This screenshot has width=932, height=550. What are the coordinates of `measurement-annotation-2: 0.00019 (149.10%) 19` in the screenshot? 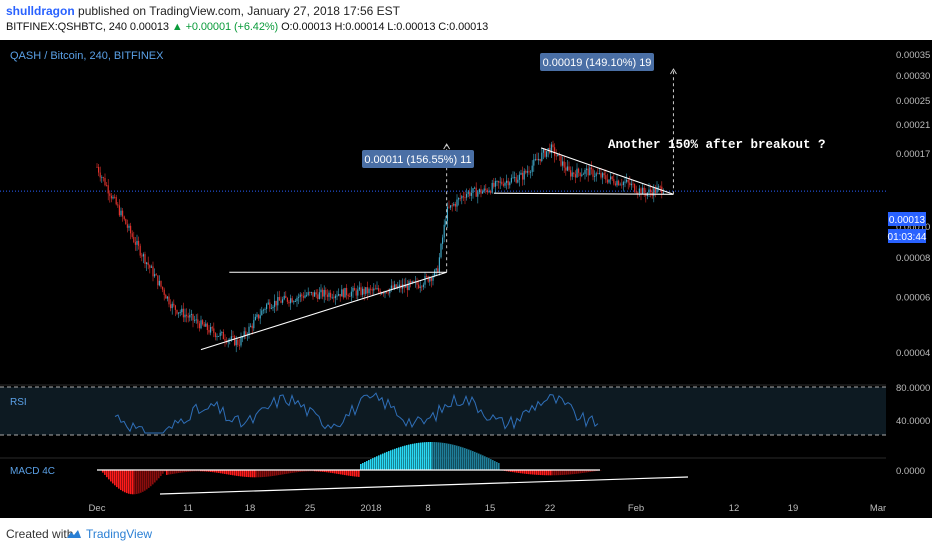 It's located at (597, 62).